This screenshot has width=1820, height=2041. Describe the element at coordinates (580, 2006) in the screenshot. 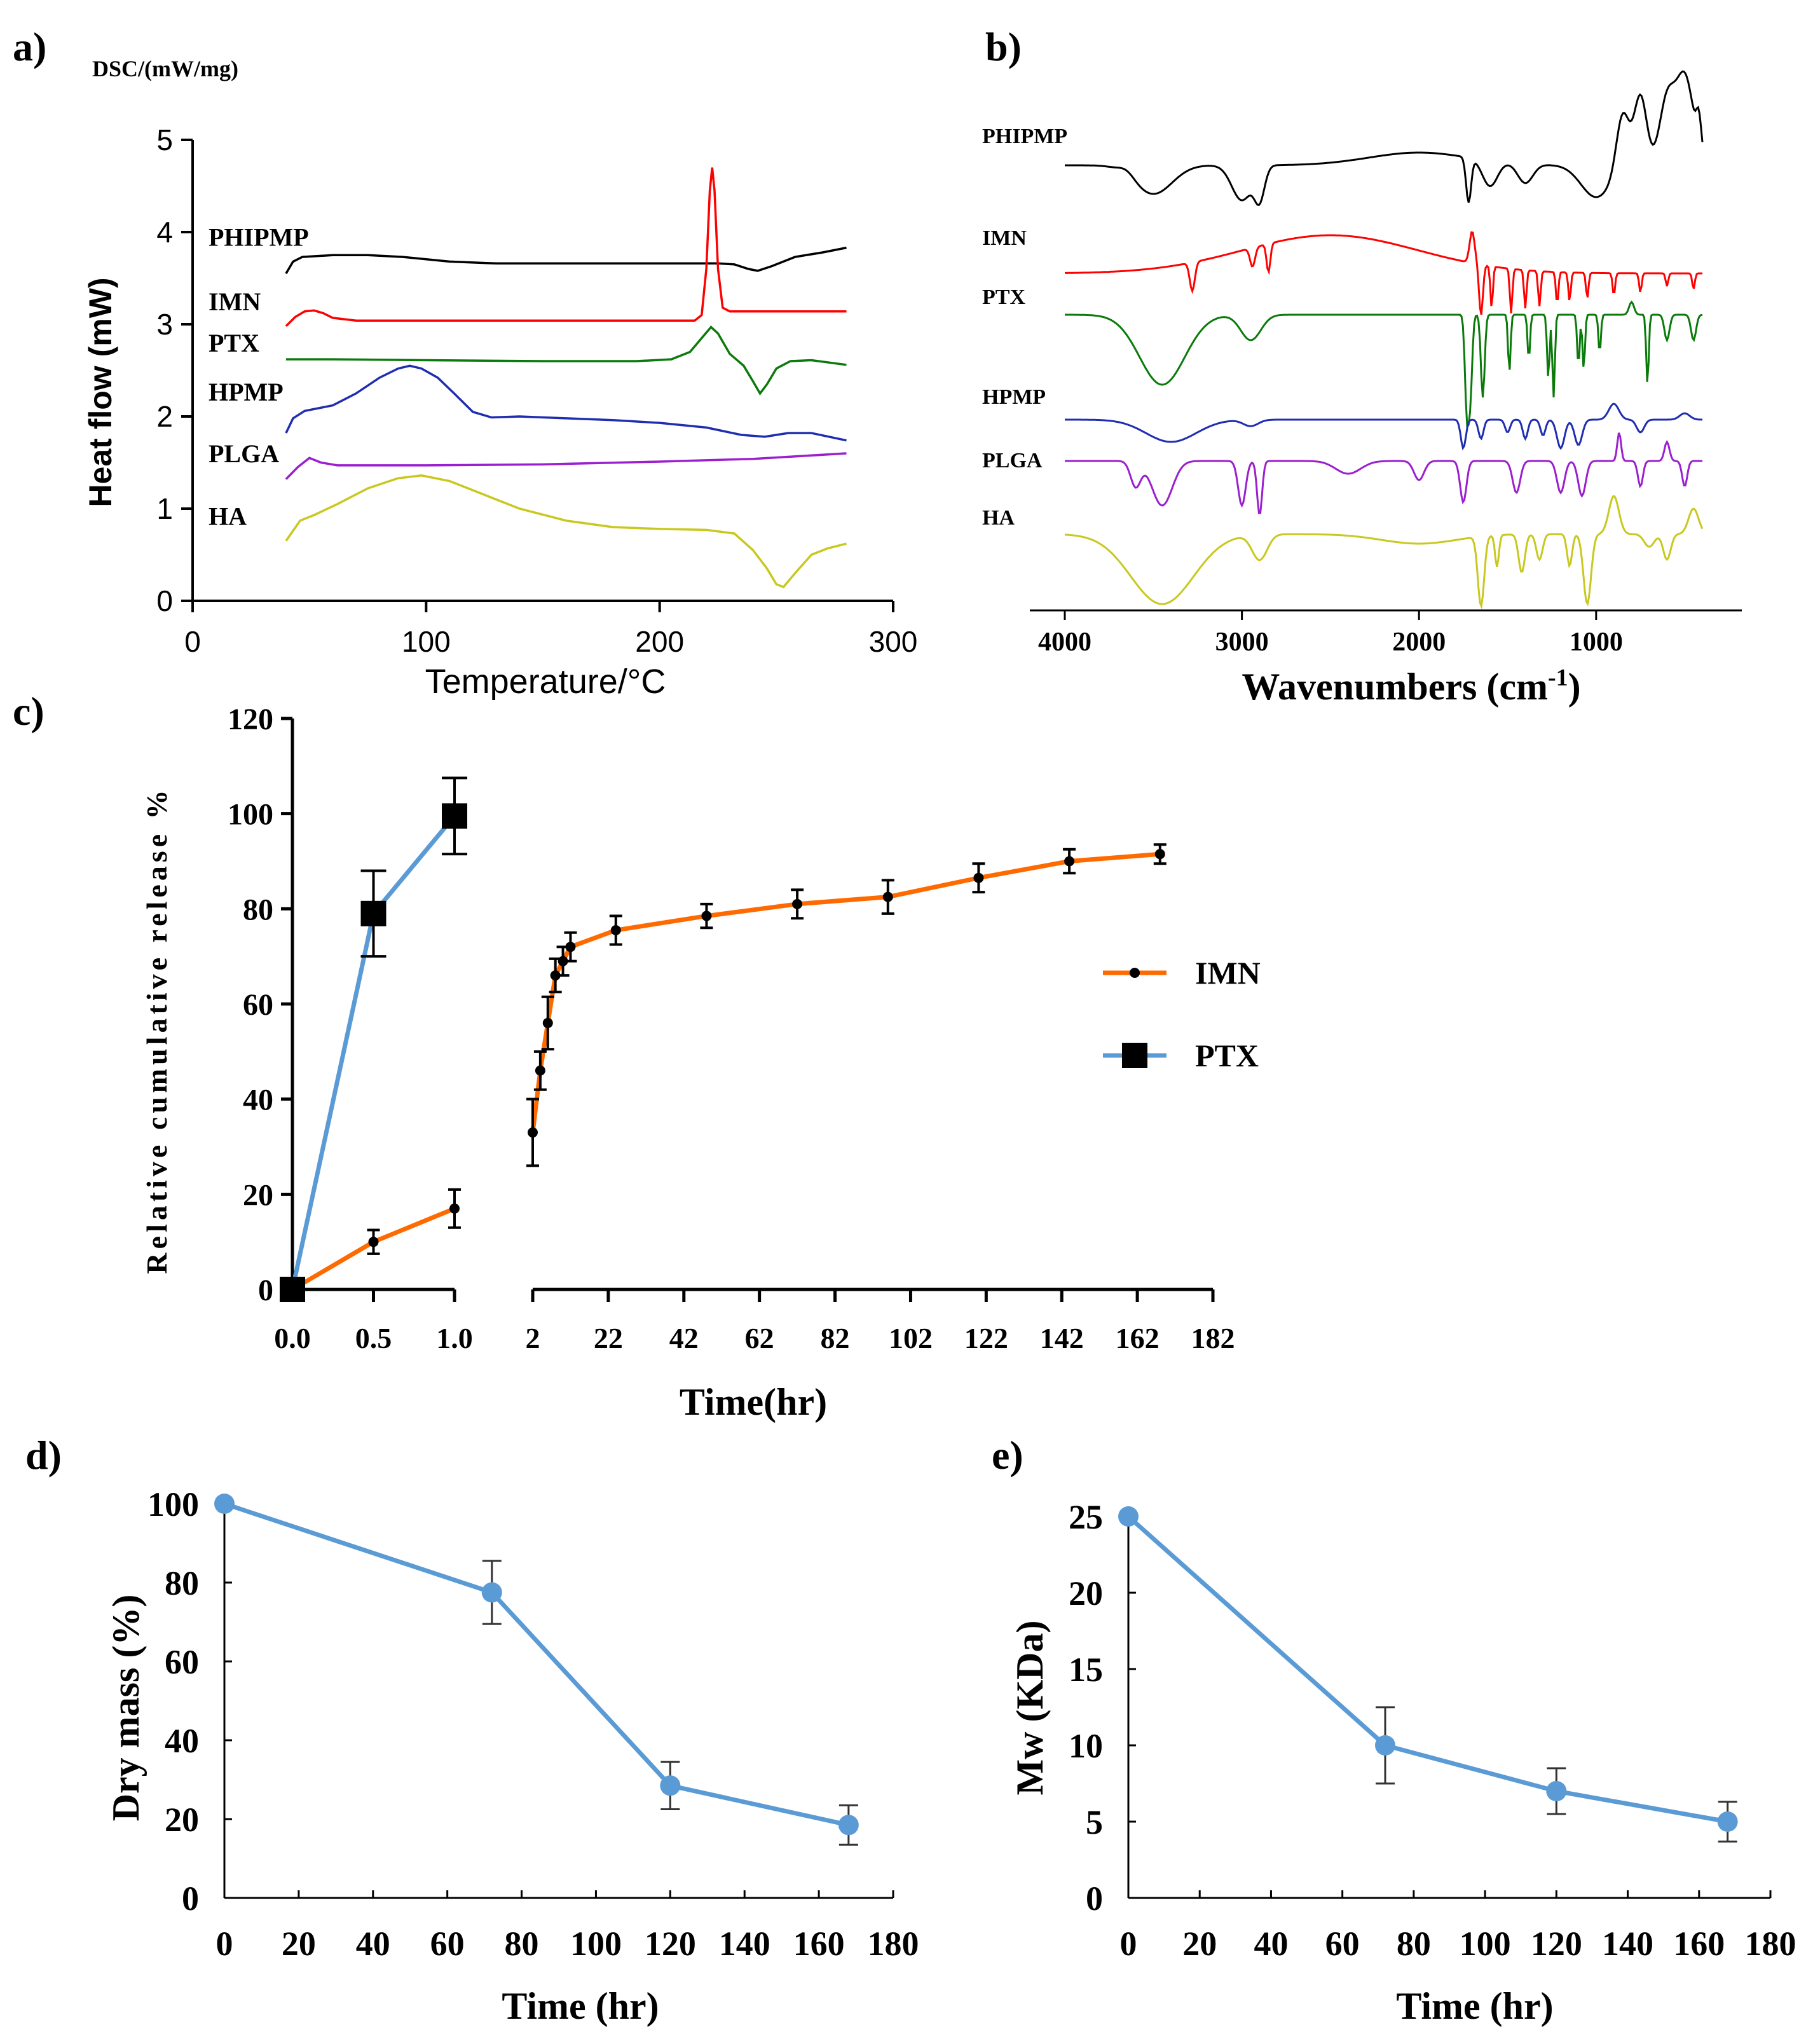

I see `panel-d-xlabel: Time (hr)` at that location.